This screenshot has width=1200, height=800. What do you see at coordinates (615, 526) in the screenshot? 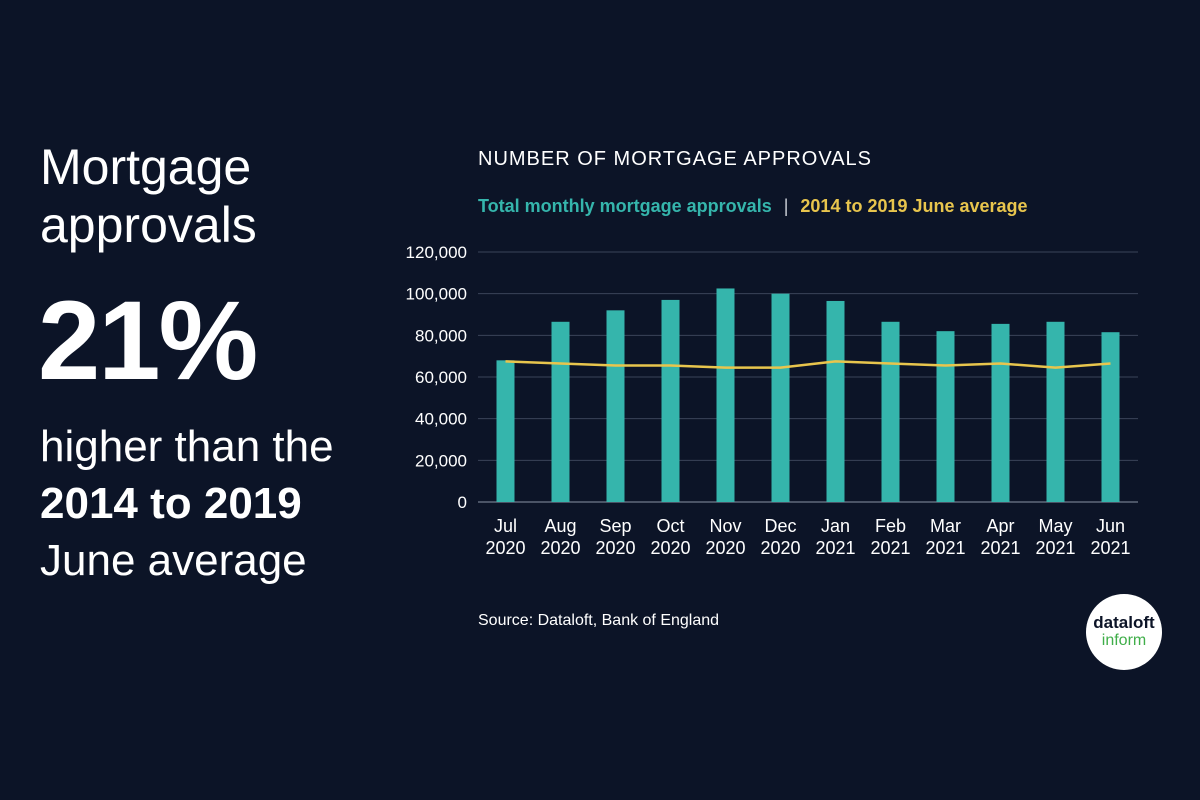
I see `x-tick-label-month: Sep` at bounding box center [615, 526].